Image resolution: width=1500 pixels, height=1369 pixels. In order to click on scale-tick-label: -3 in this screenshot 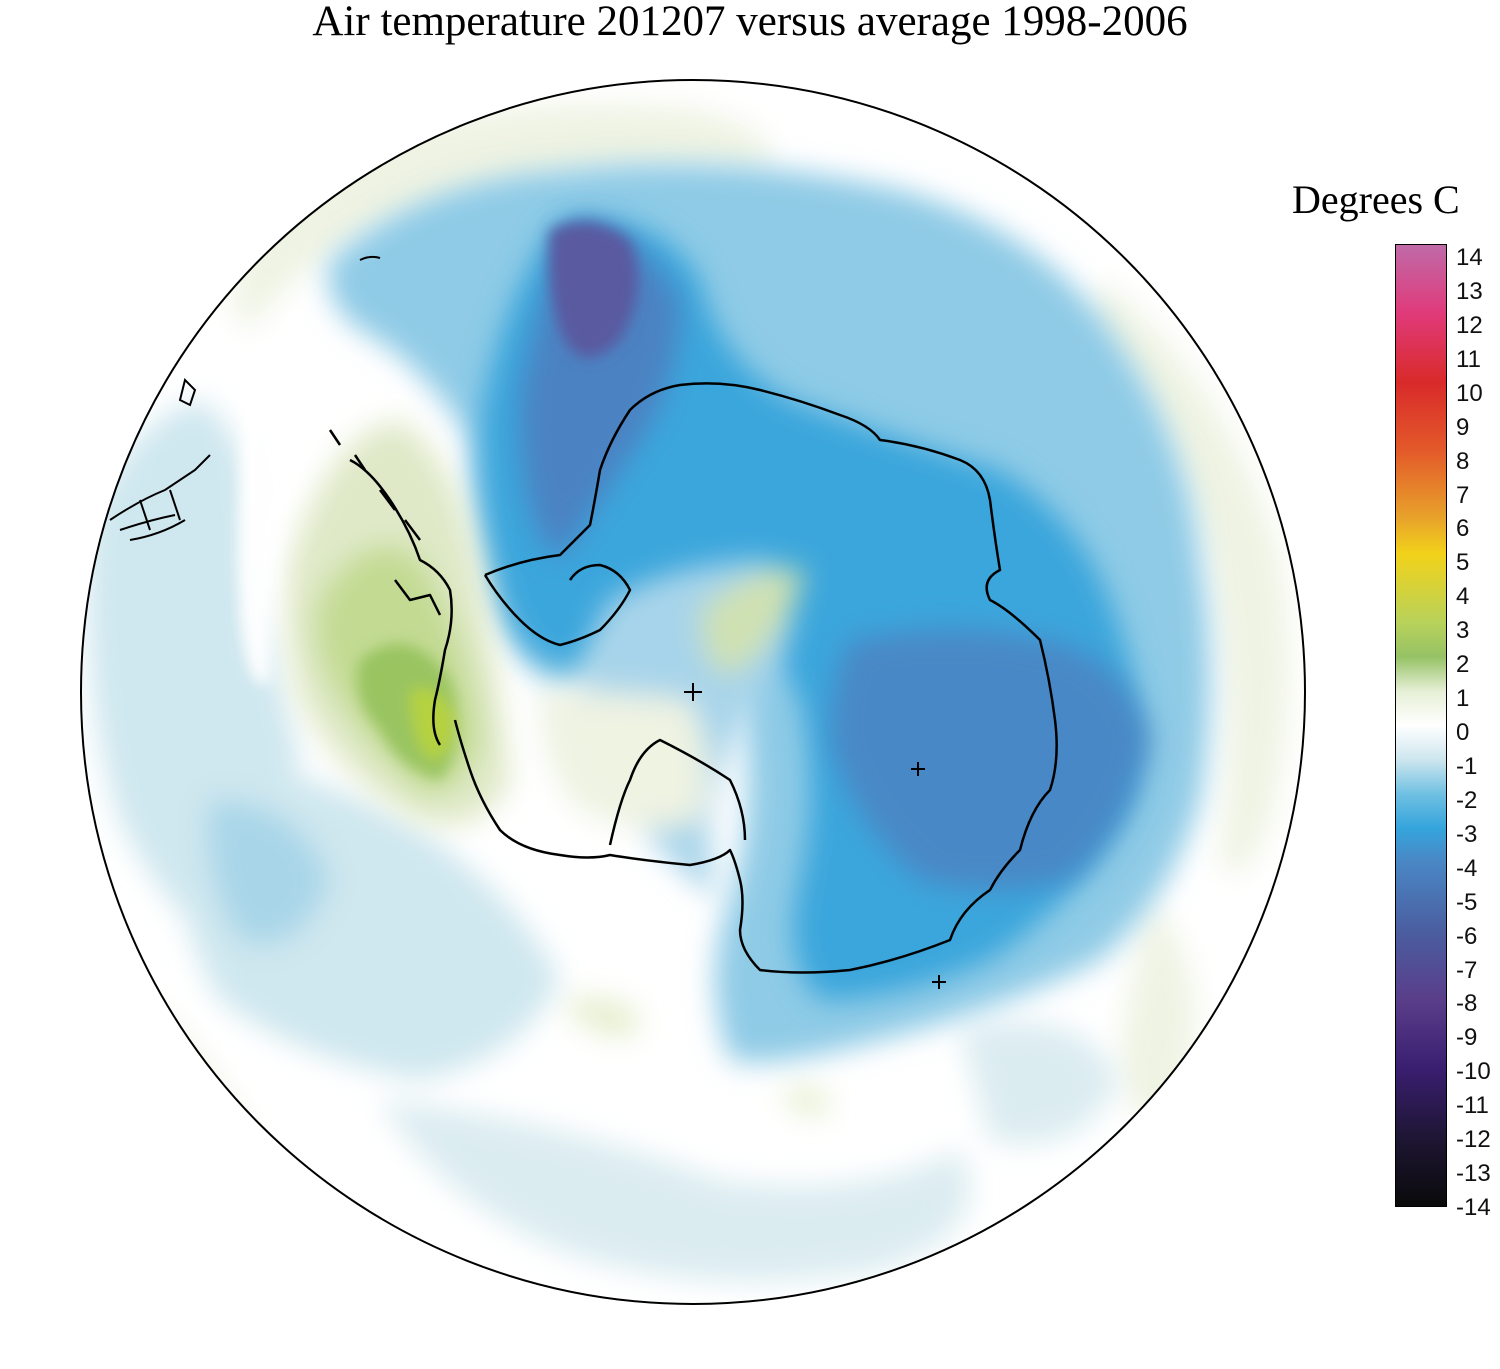, I will do `click(1467, 834)`.